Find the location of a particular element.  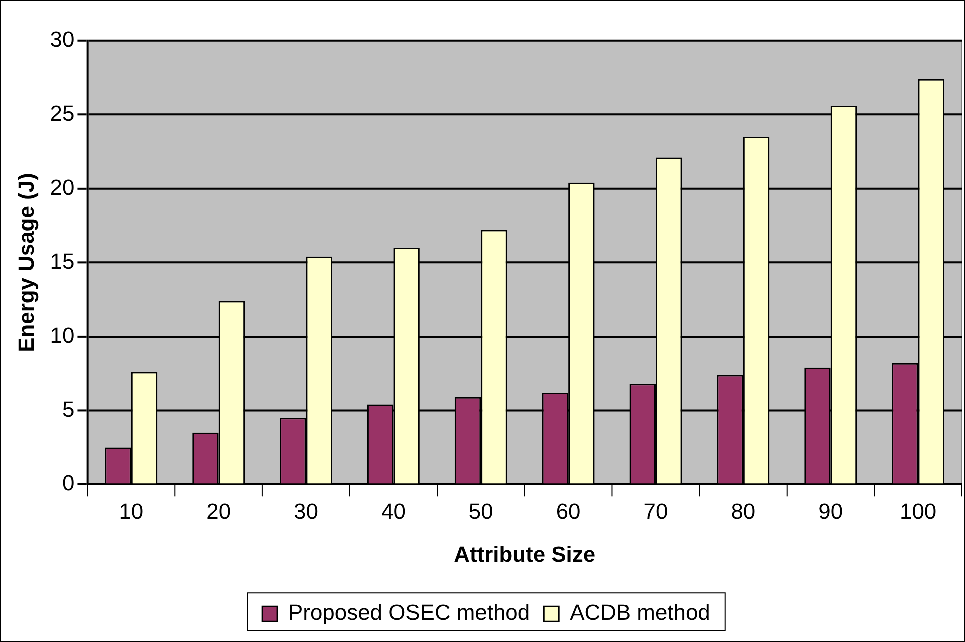

x-tick-label: 50 is located at coordinates (481, 511).